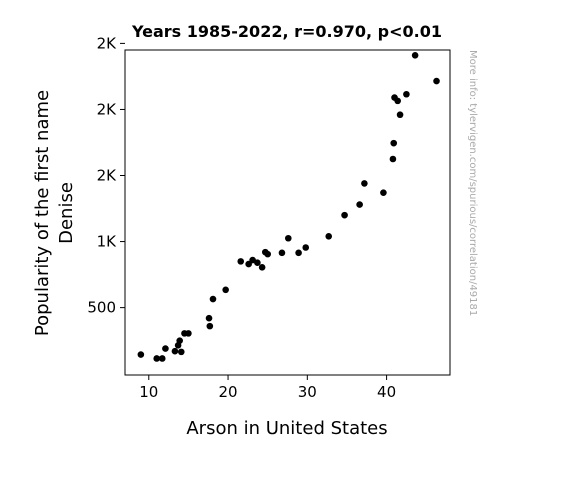 The image size is (575, 504). Describe the element at coordinates (66, 213) in the screenshot. I see `y-axis-label-line-2: Denise` at that location.